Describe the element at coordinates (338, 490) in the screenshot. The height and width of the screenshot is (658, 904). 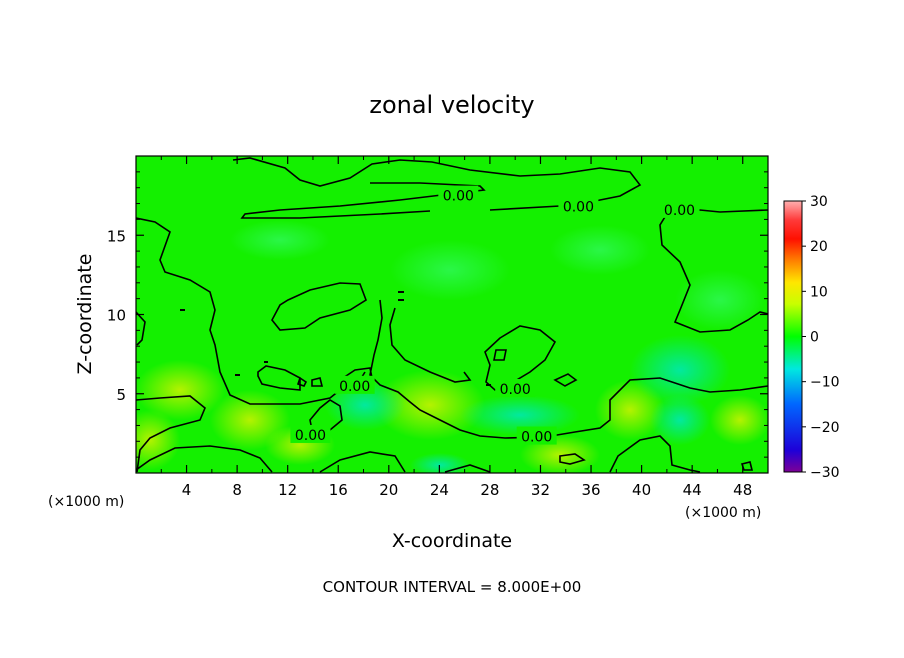
I see `x-tick-label: 16` at that location.